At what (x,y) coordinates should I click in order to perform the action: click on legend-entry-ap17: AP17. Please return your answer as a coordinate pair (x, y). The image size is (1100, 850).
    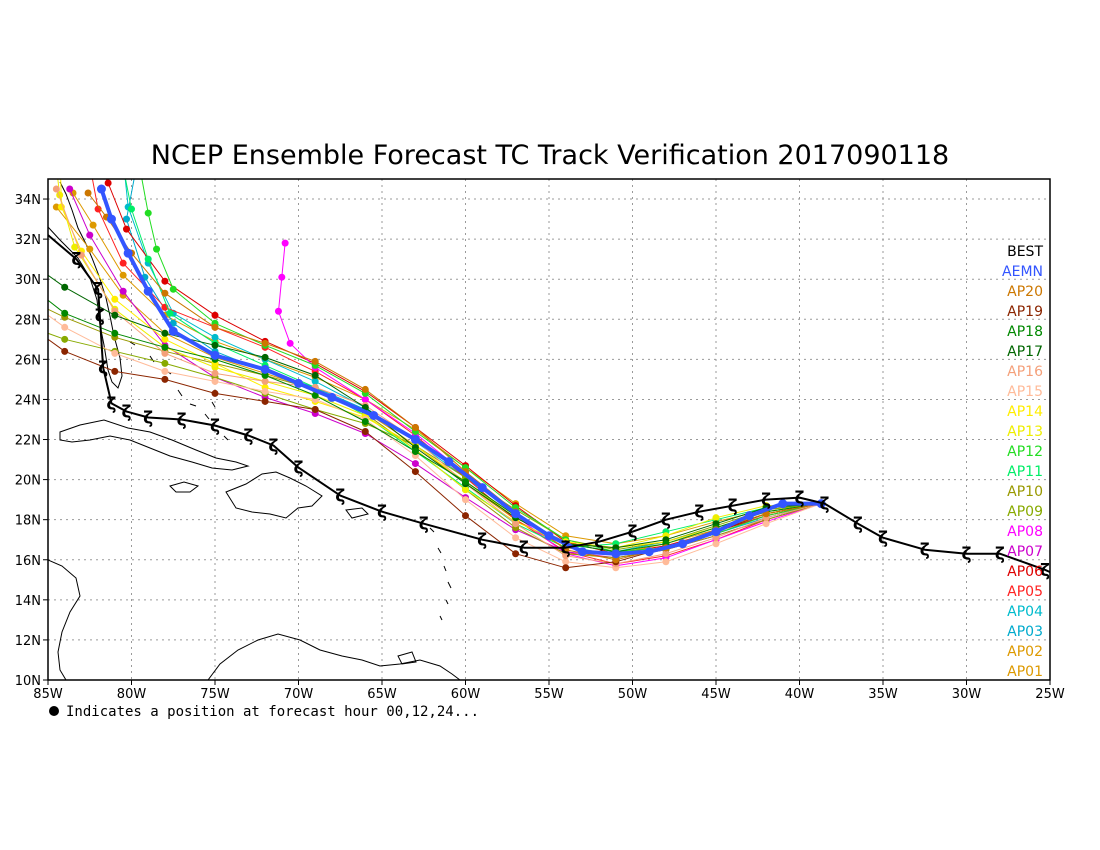
    Looking at the image, I should click on (1025, 352).